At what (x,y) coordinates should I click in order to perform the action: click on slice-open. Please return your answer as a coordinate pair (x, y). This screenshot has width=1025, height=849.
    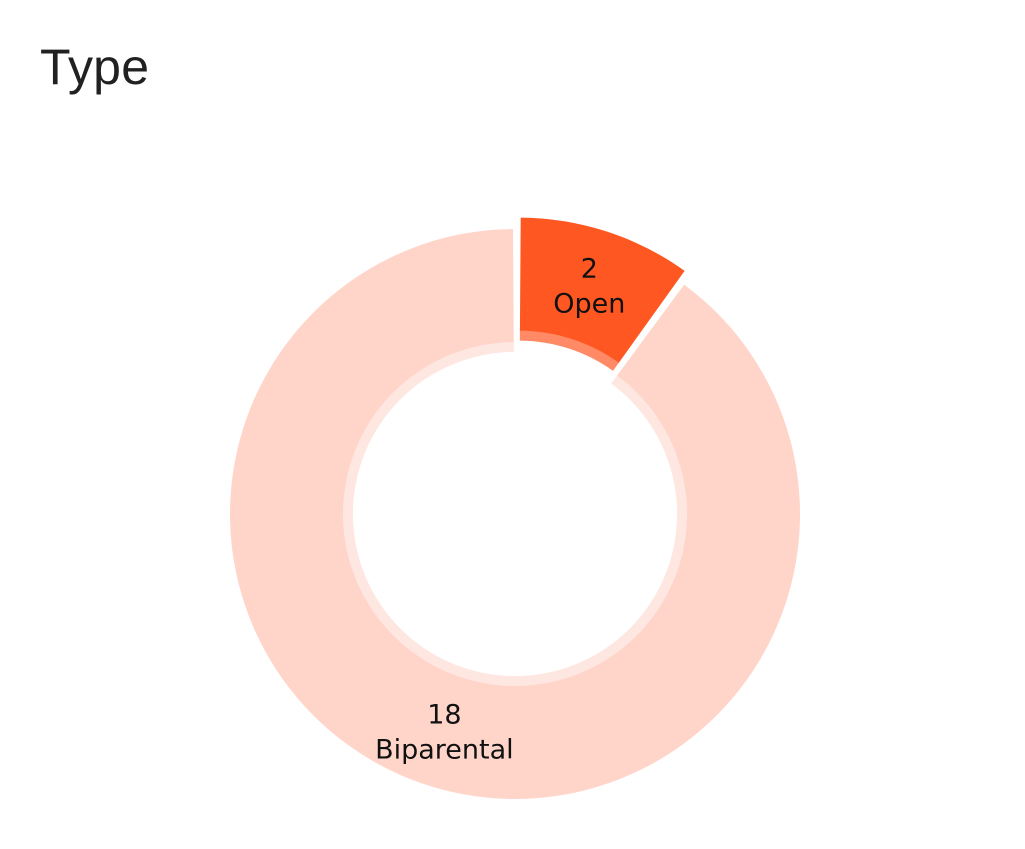
    Looking at the image, I should click on (602, 290).